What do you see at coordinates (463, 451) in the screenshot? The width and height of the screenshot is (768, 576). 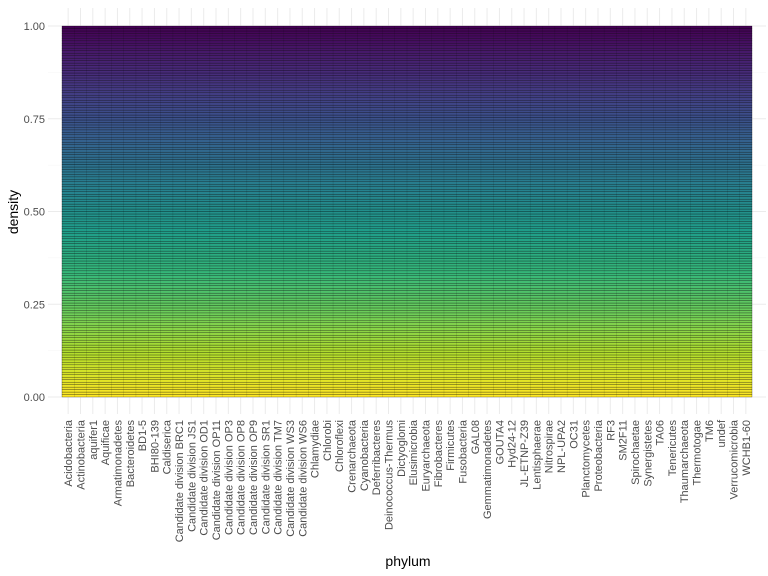 I see `x-tick-label: Fusobacteria` at bounding box center [463, 451].